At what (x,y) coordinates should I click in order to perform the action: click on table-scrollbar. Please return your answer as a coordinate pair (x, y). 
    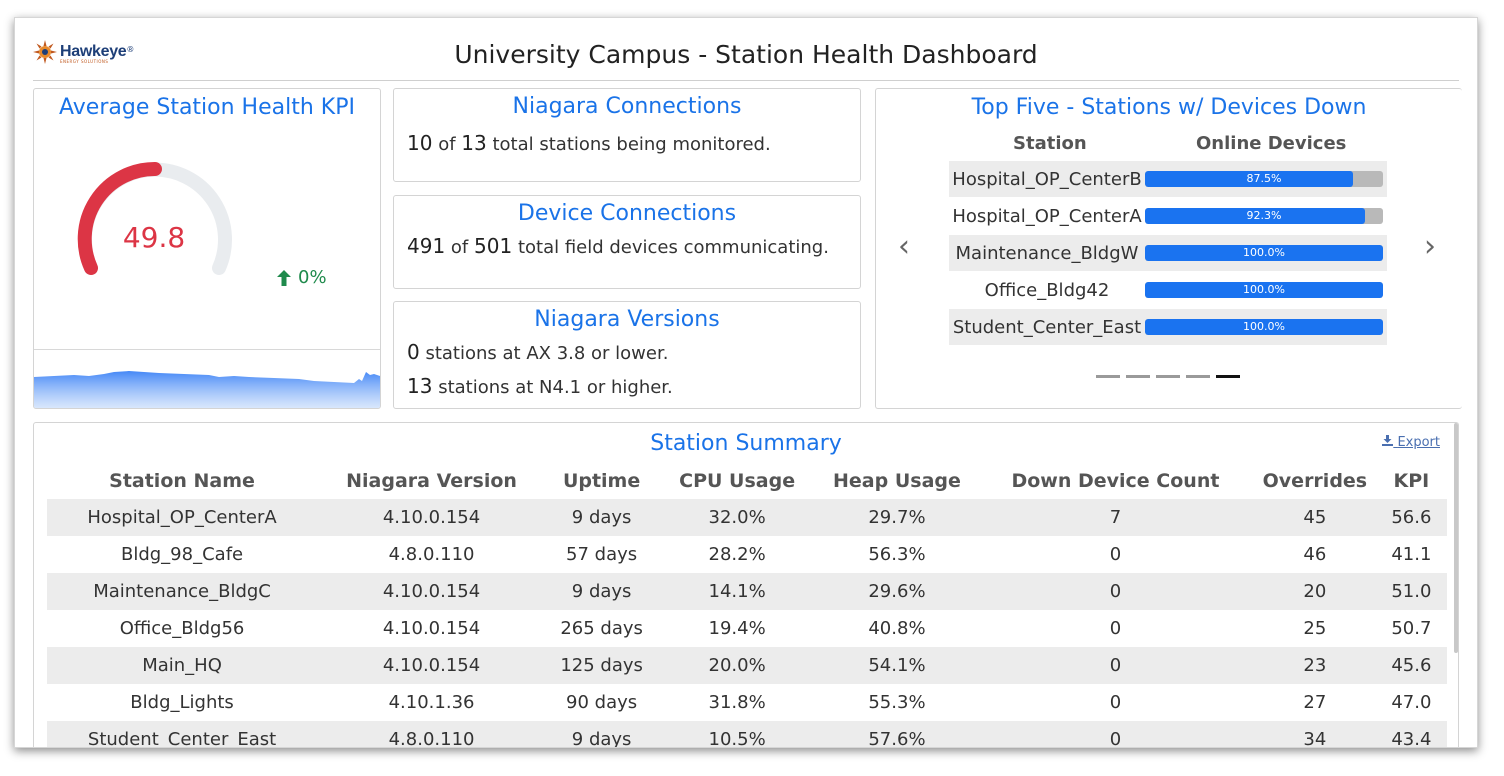
    Looking at the image, I should click on (1456, 538).